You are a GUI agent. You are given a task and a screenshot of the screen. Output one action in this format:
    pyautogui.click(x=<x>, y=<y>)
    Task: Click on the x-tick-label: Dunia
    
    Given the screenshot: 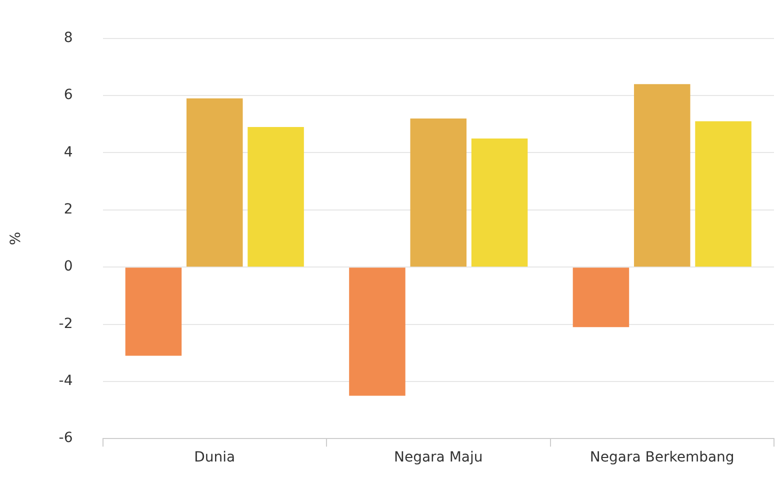 What is the action you would take?
    pyautogui.click(x=215, y=458)
    